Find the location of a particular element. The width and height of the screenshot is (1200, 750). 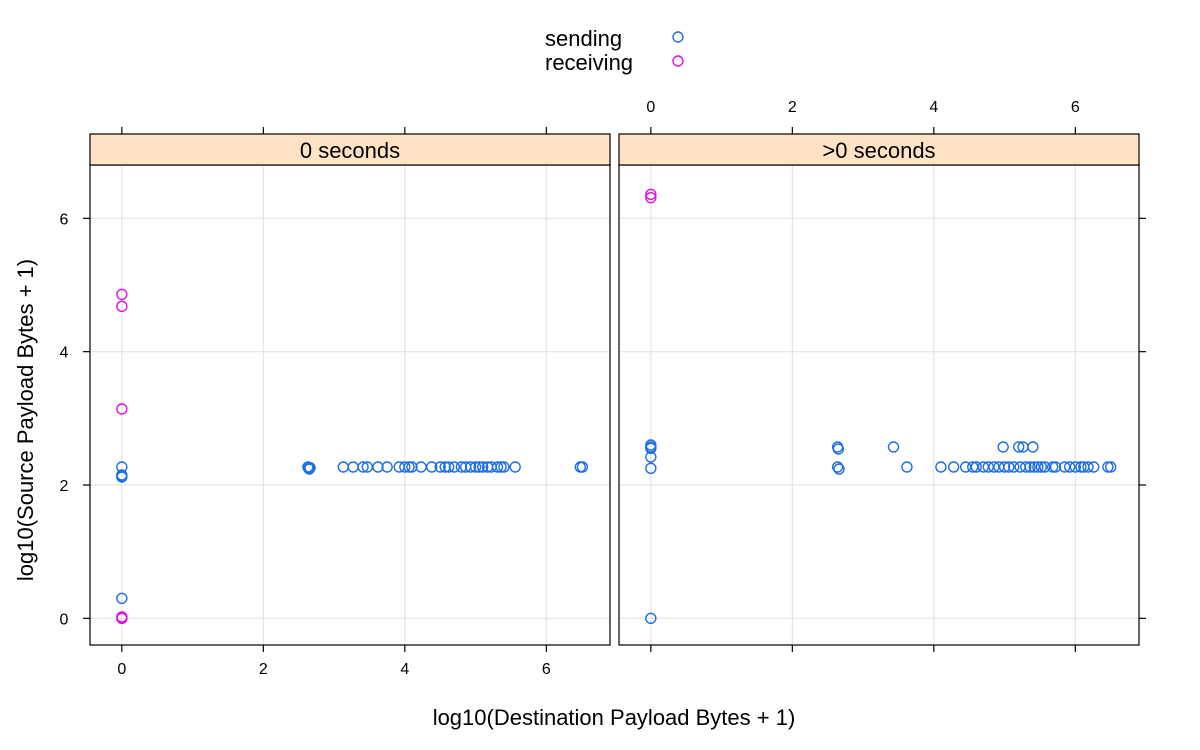

y-tick-label: 6 is located at coordinates (64, 219).